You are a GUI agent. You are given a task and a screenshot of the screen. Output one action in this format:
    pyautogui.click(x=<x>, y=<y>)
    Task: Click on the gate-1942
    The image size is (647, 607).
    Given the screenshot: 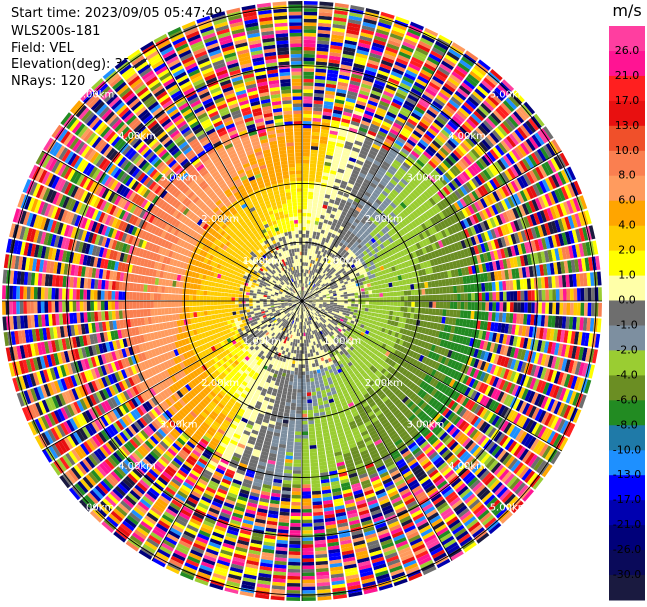 What is the action you would take?
    pyautogui.click(x=316, y=262)
    